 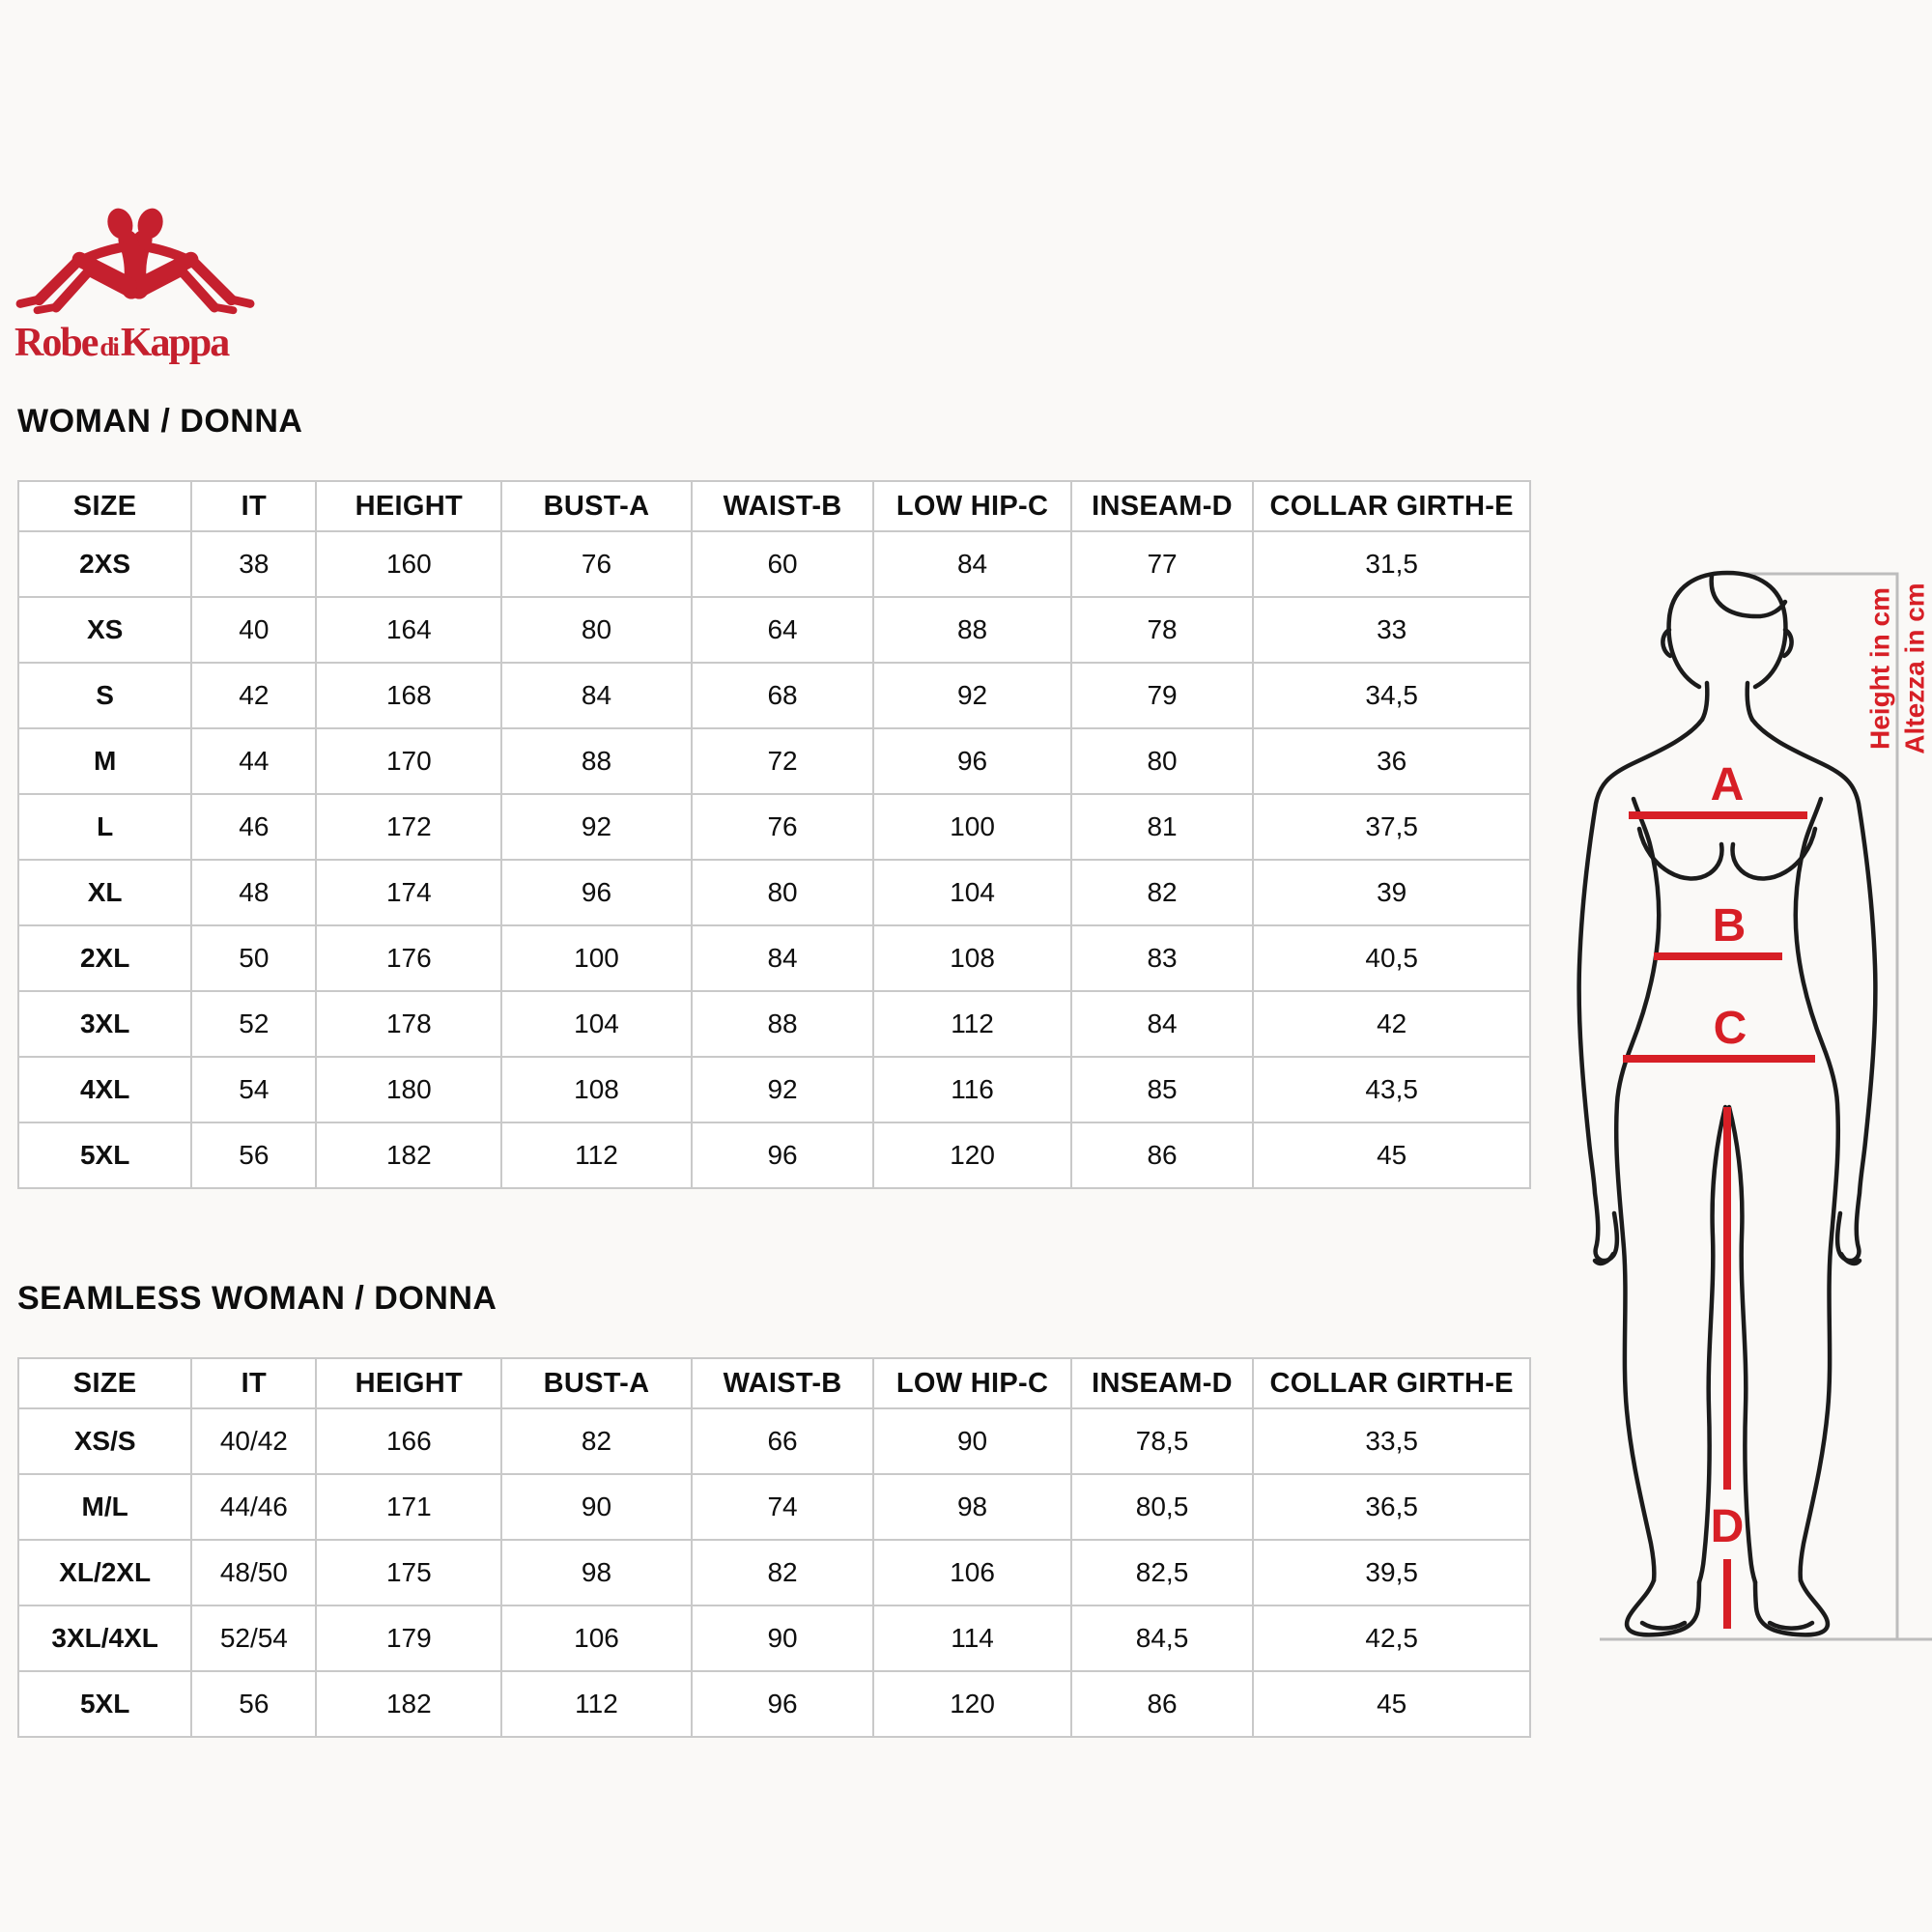 I want to click on value-cell: 166, so click(x=409, y=1441).